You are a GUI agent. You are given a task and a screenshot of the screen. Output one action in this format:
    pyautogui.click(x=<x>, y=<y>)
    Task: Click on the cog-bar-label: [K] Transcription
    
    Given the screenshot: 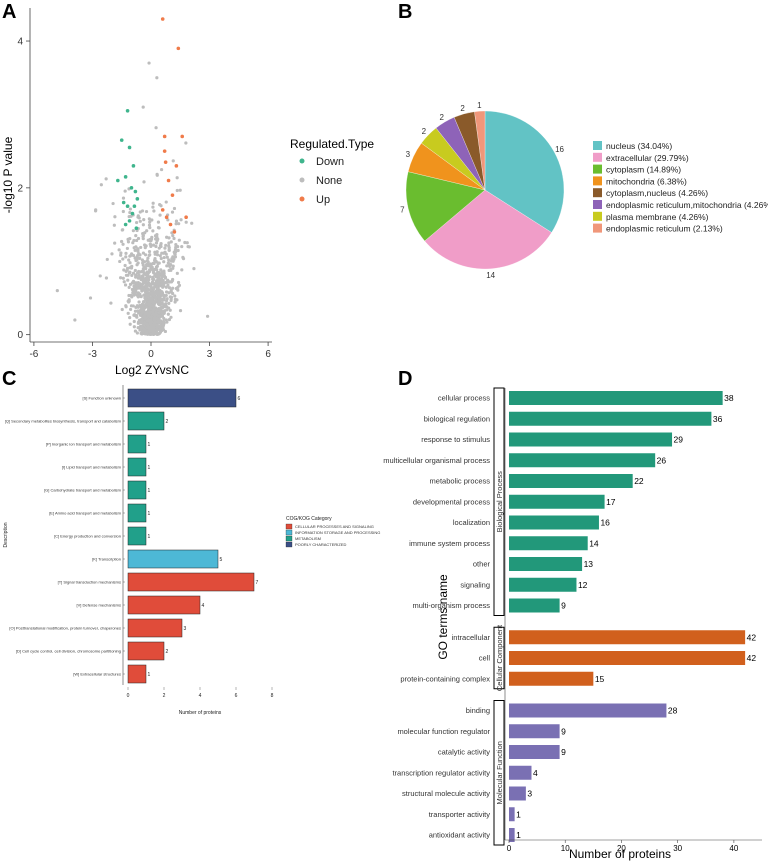 What is the action you would take?
    pyautogui.click(x=106, y=559)
    